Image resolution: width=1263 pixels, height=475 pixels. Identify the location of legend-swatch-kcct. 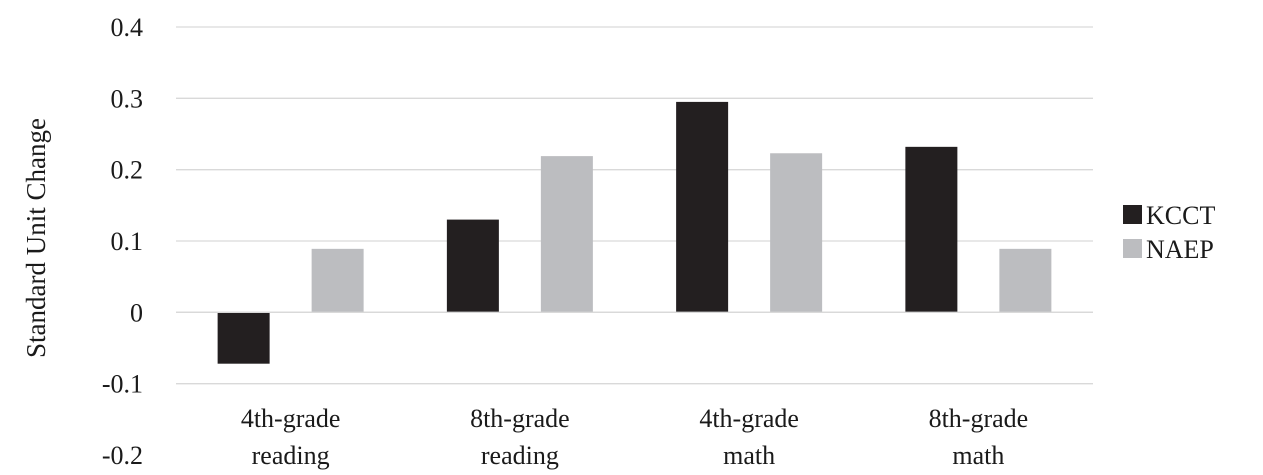
(1132, 214).